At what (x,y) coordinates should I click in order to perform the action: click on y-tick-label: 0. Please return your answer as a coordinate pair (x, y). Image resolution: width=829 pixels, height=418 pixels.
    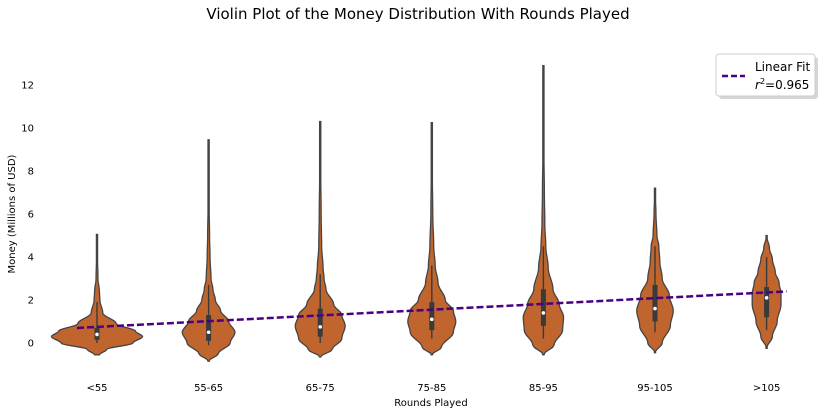
    Looking at the image, I should click on (31, 344).